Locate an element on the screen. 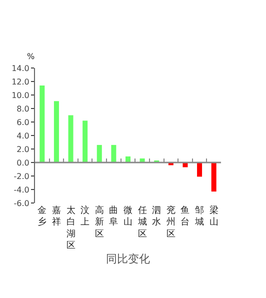  y-axis-title: % is located at coordinates (31, 56).